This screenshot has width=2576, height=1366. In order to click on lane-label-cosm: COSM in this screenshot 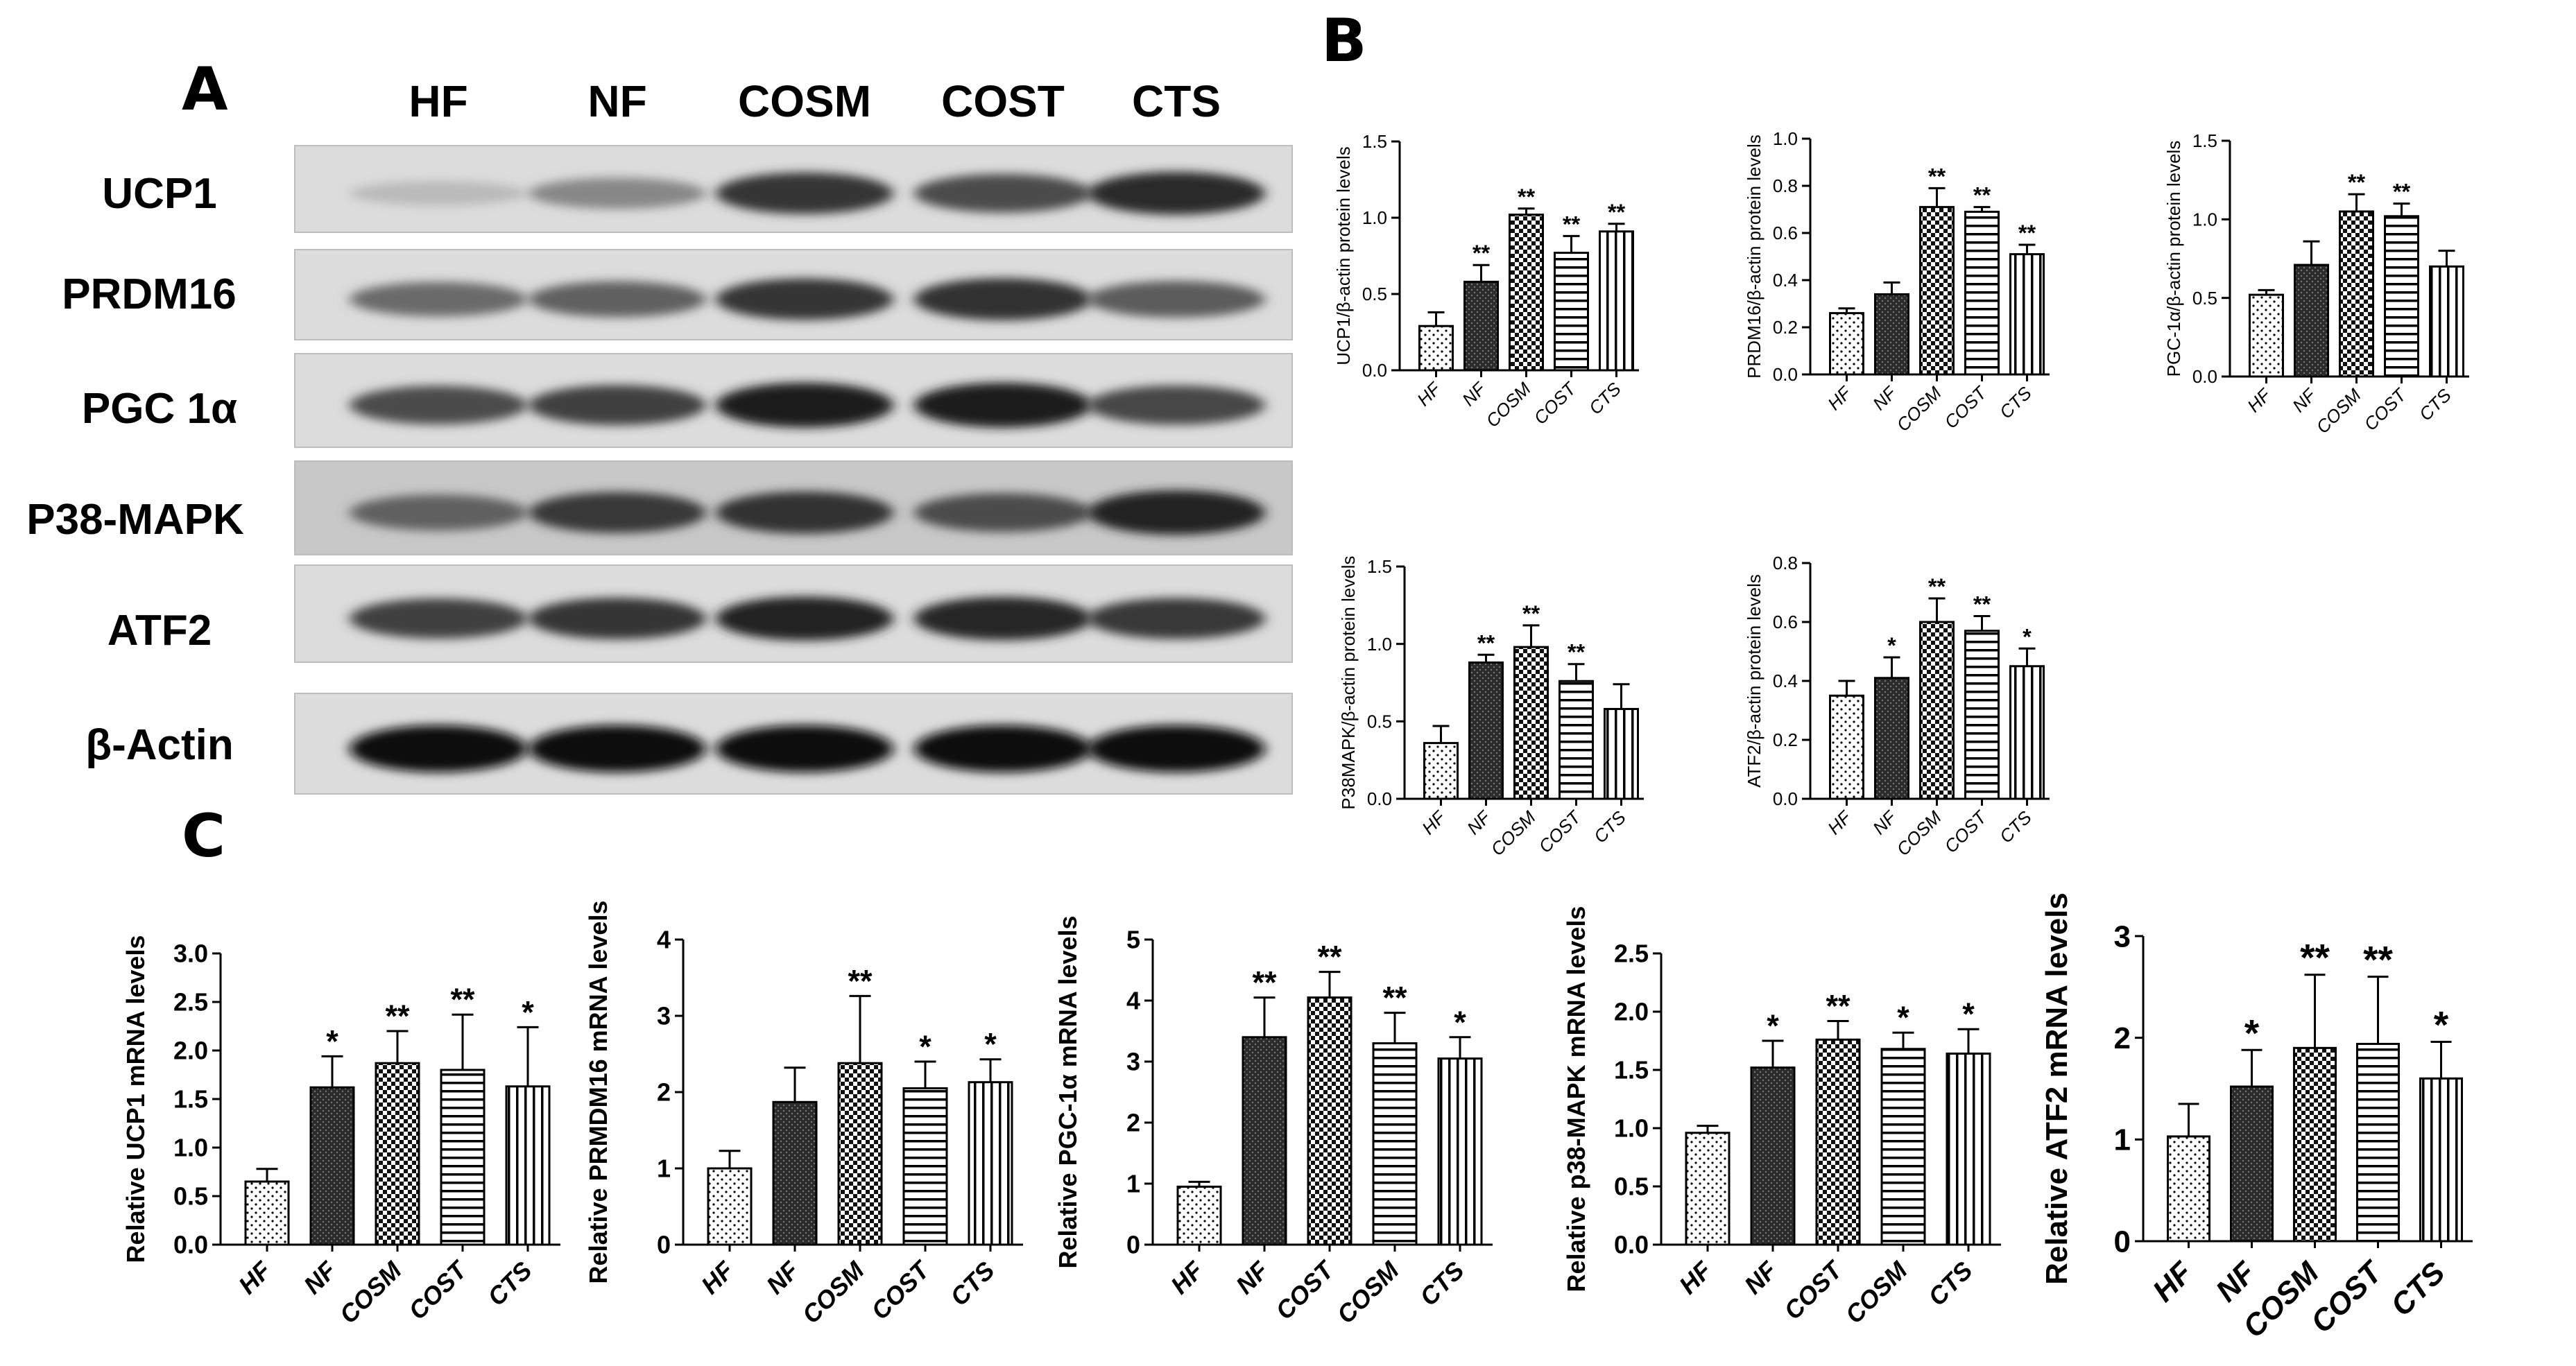, I will do `click(804, 101)`.